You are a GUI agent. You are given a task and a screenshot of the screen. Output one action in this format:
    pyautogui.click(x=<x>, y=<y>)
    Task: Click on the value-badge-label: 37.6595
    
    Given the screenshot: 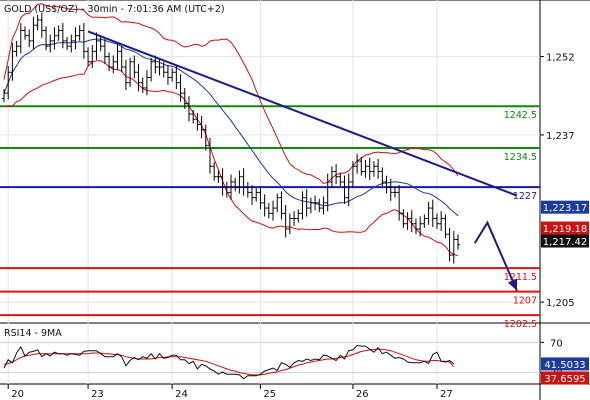 What is the action you would take?
    pyautogui.click(x=564, y=379)
    